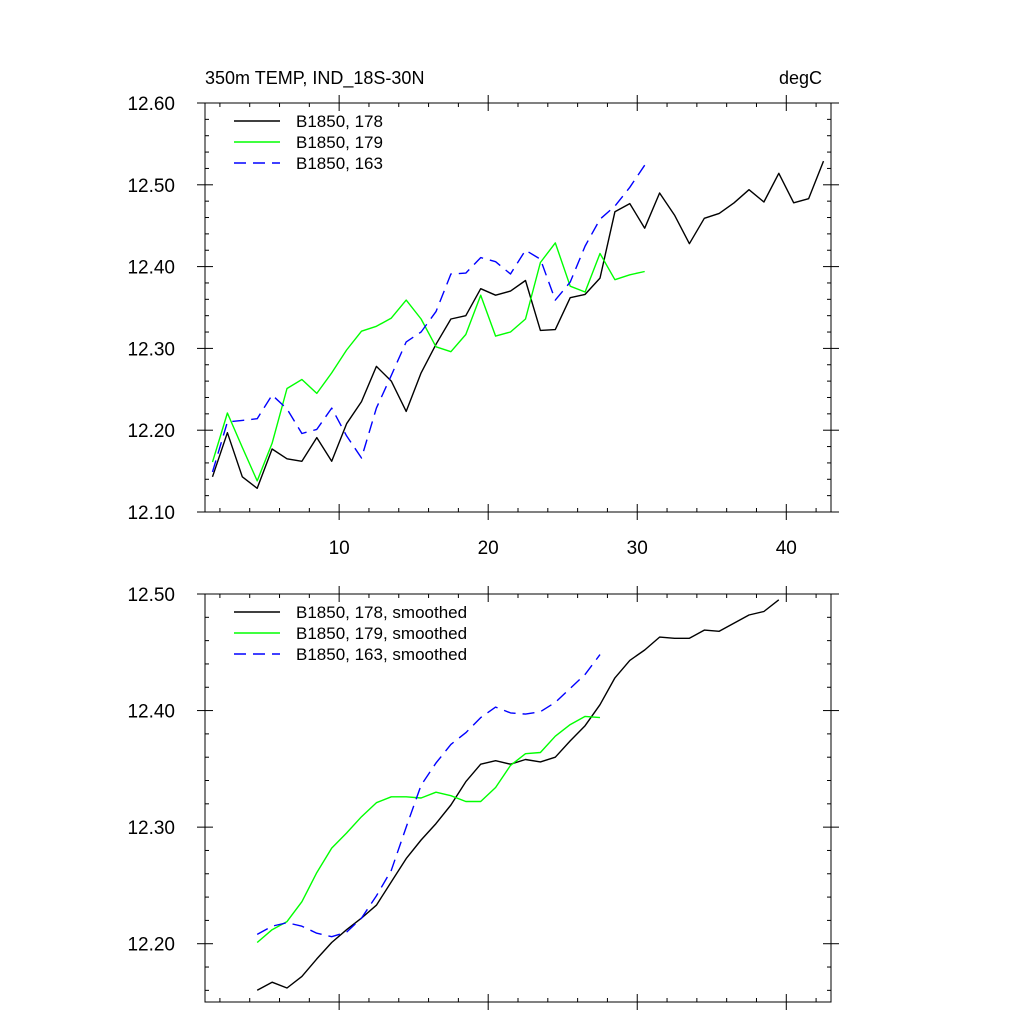 This screenshot has height=1024, width=1024. What do you see at coordinates (151, 770) in the screenshot?
I see `bottom-axis-tick-labels: 12.20 12.30 12.40 12.50` at bounding box center [151, 770].